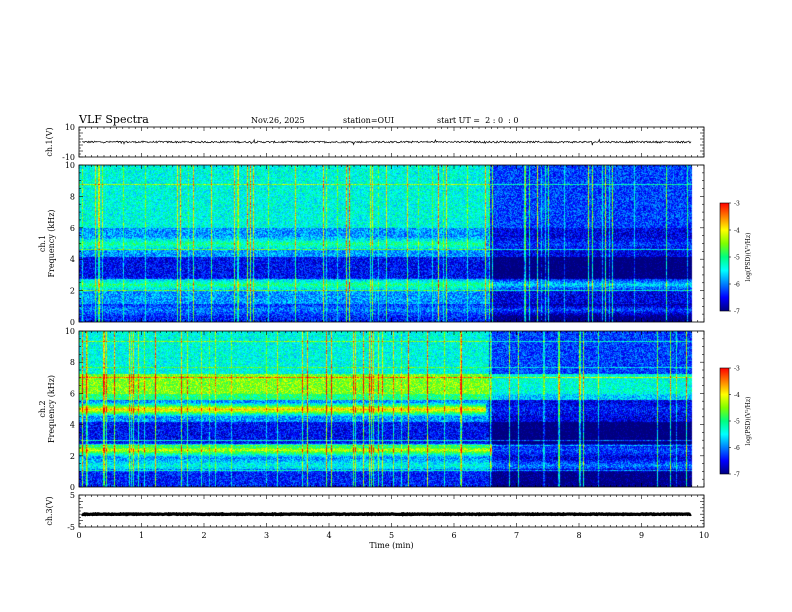 The image size is (792, 612). I want to click on x-tick-label: 1, so click(141, 535).